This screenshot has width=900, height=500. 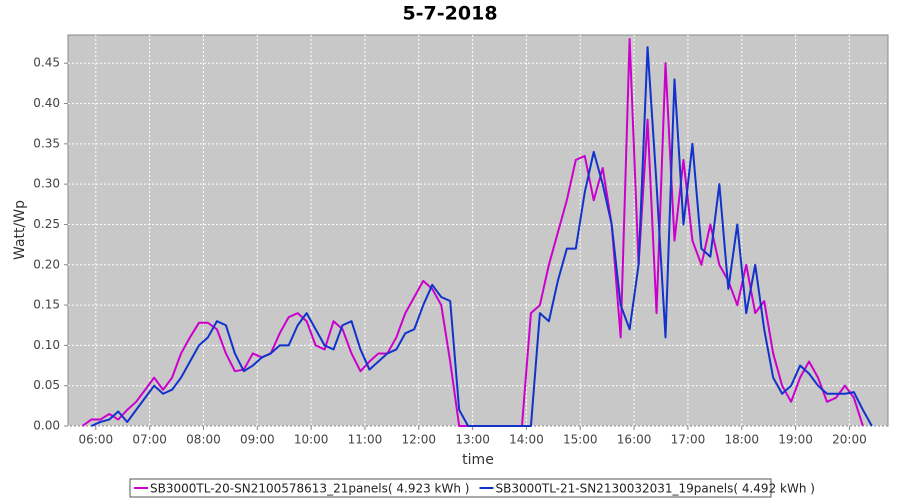 What do you see at coordinates (46, 103) in the screenshot?
I see `y-tick-label: 0.40` at bounding box center [46, 103].